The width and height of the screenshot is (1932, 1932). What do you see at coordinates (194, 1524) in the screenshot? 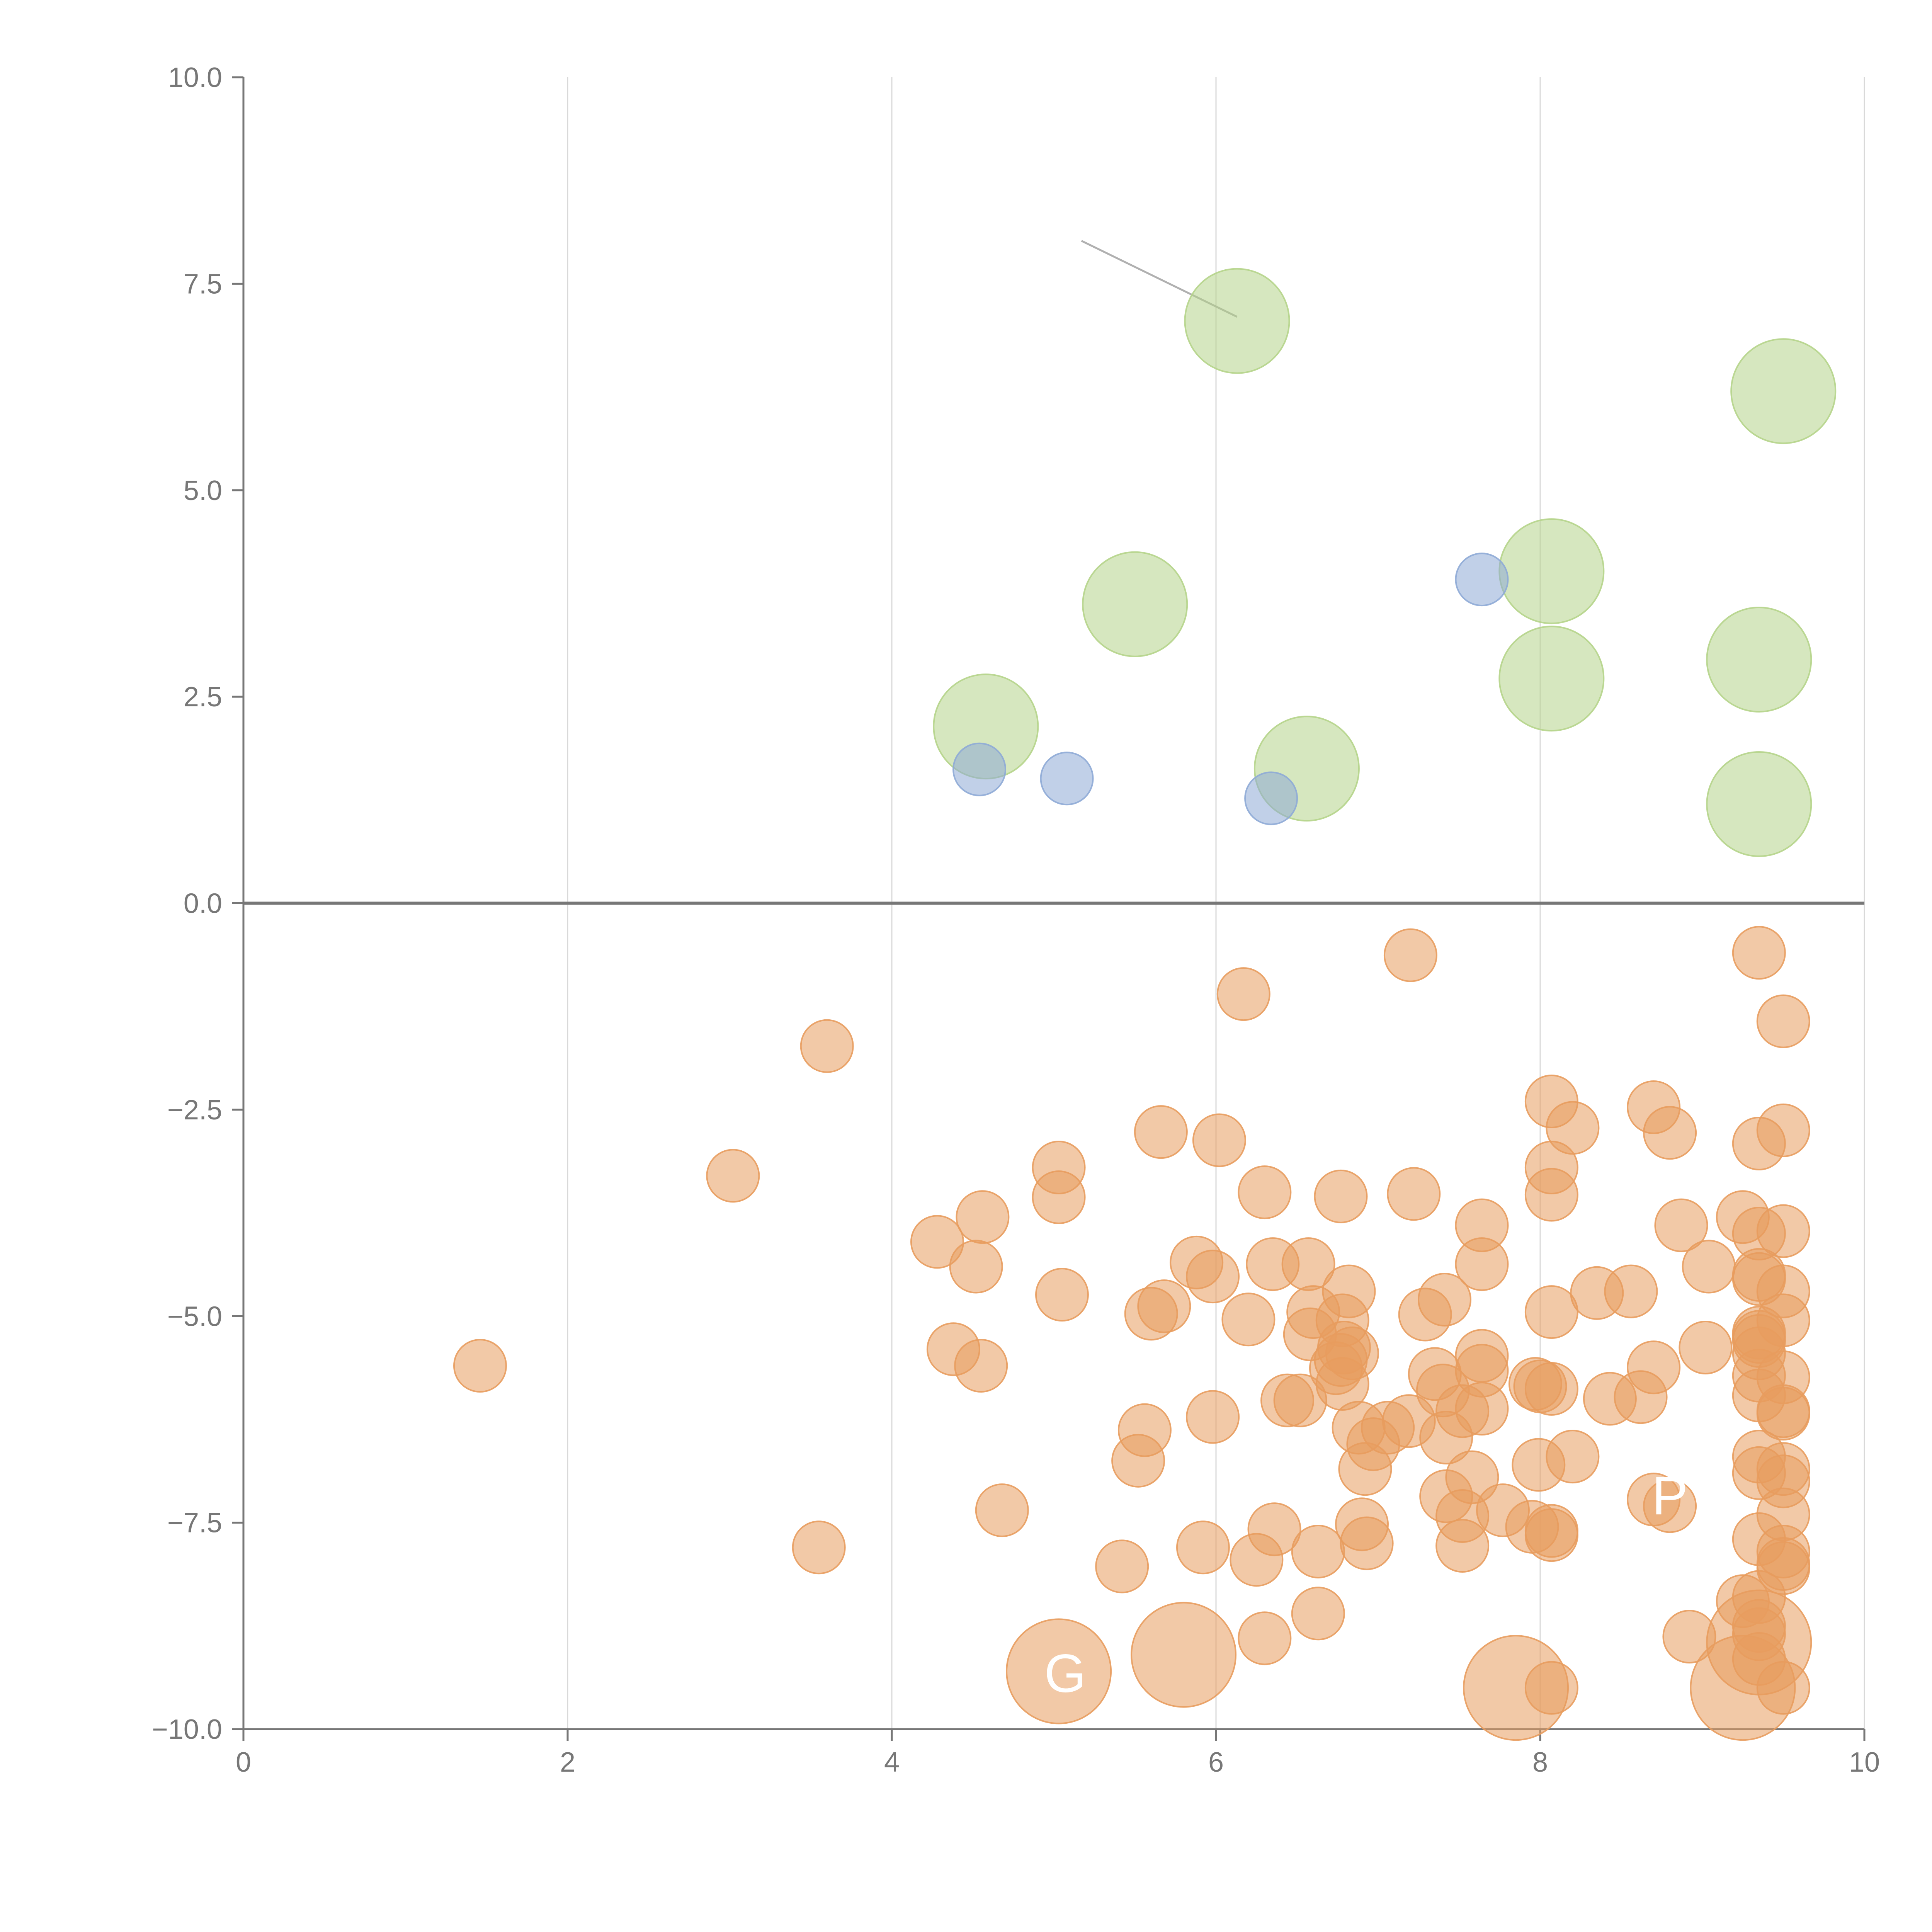
I see `y-tick-label: −7.5` at bounding box center [194, 1524].